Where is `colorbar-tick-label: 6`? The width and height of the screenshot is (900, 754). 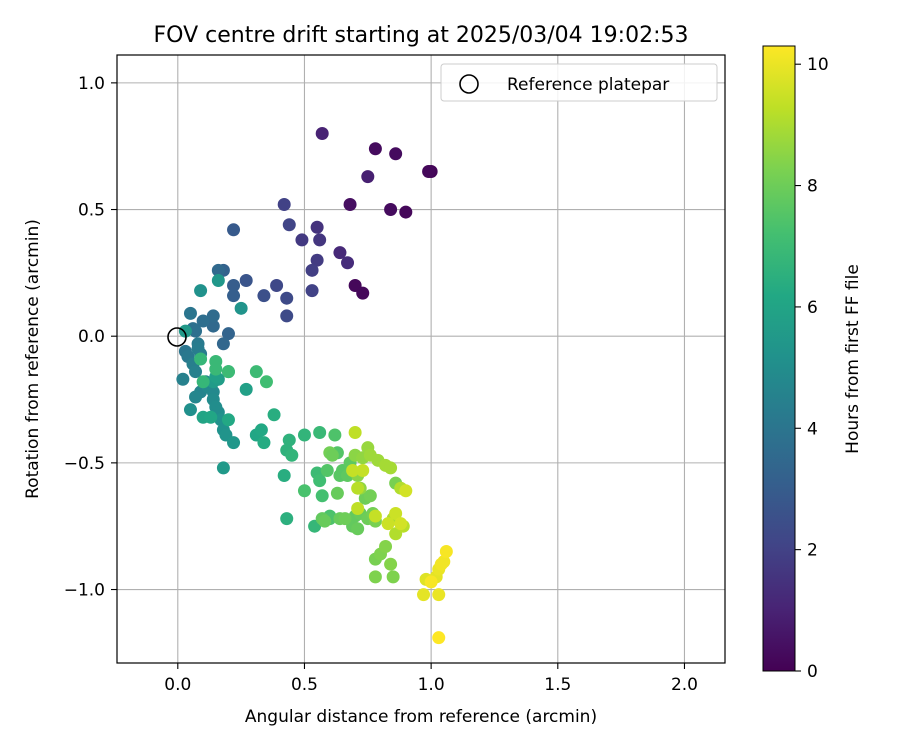 colorbar-tick-label: 6 is located at coordinates (812, 308).